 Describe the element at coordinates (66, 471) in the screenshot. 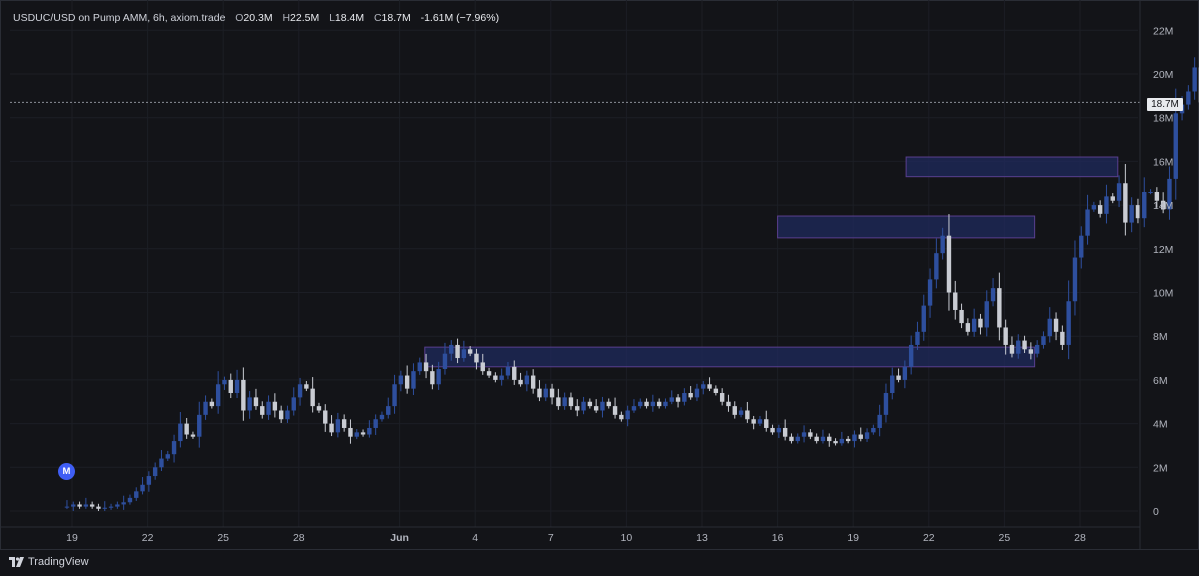

I see `event-marker: M` at that location.